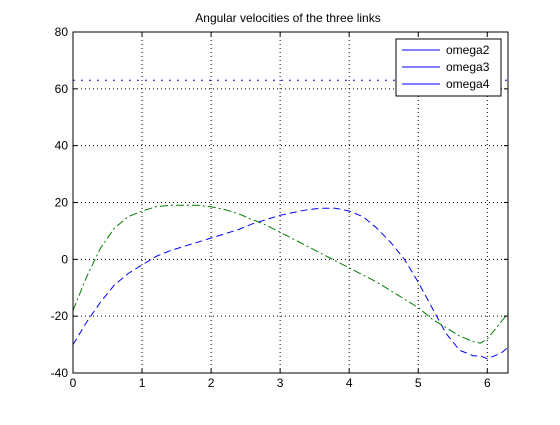 The width and height of the screenshot is (560, 425). Describe the element at coordinates (280, 383) in the screenshot. I see `x-tick-label: 3` at that location.